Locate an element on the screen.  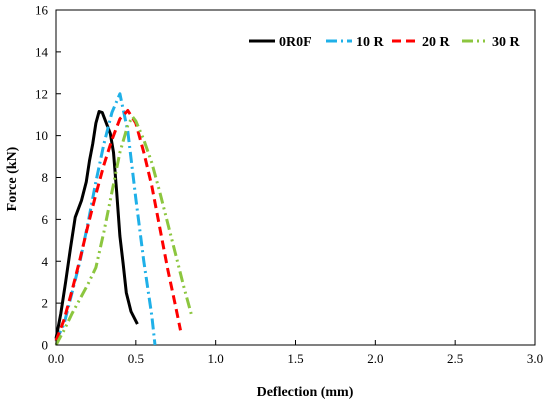
x-tick-label: 2.5 is located at coordinates (455, 358).